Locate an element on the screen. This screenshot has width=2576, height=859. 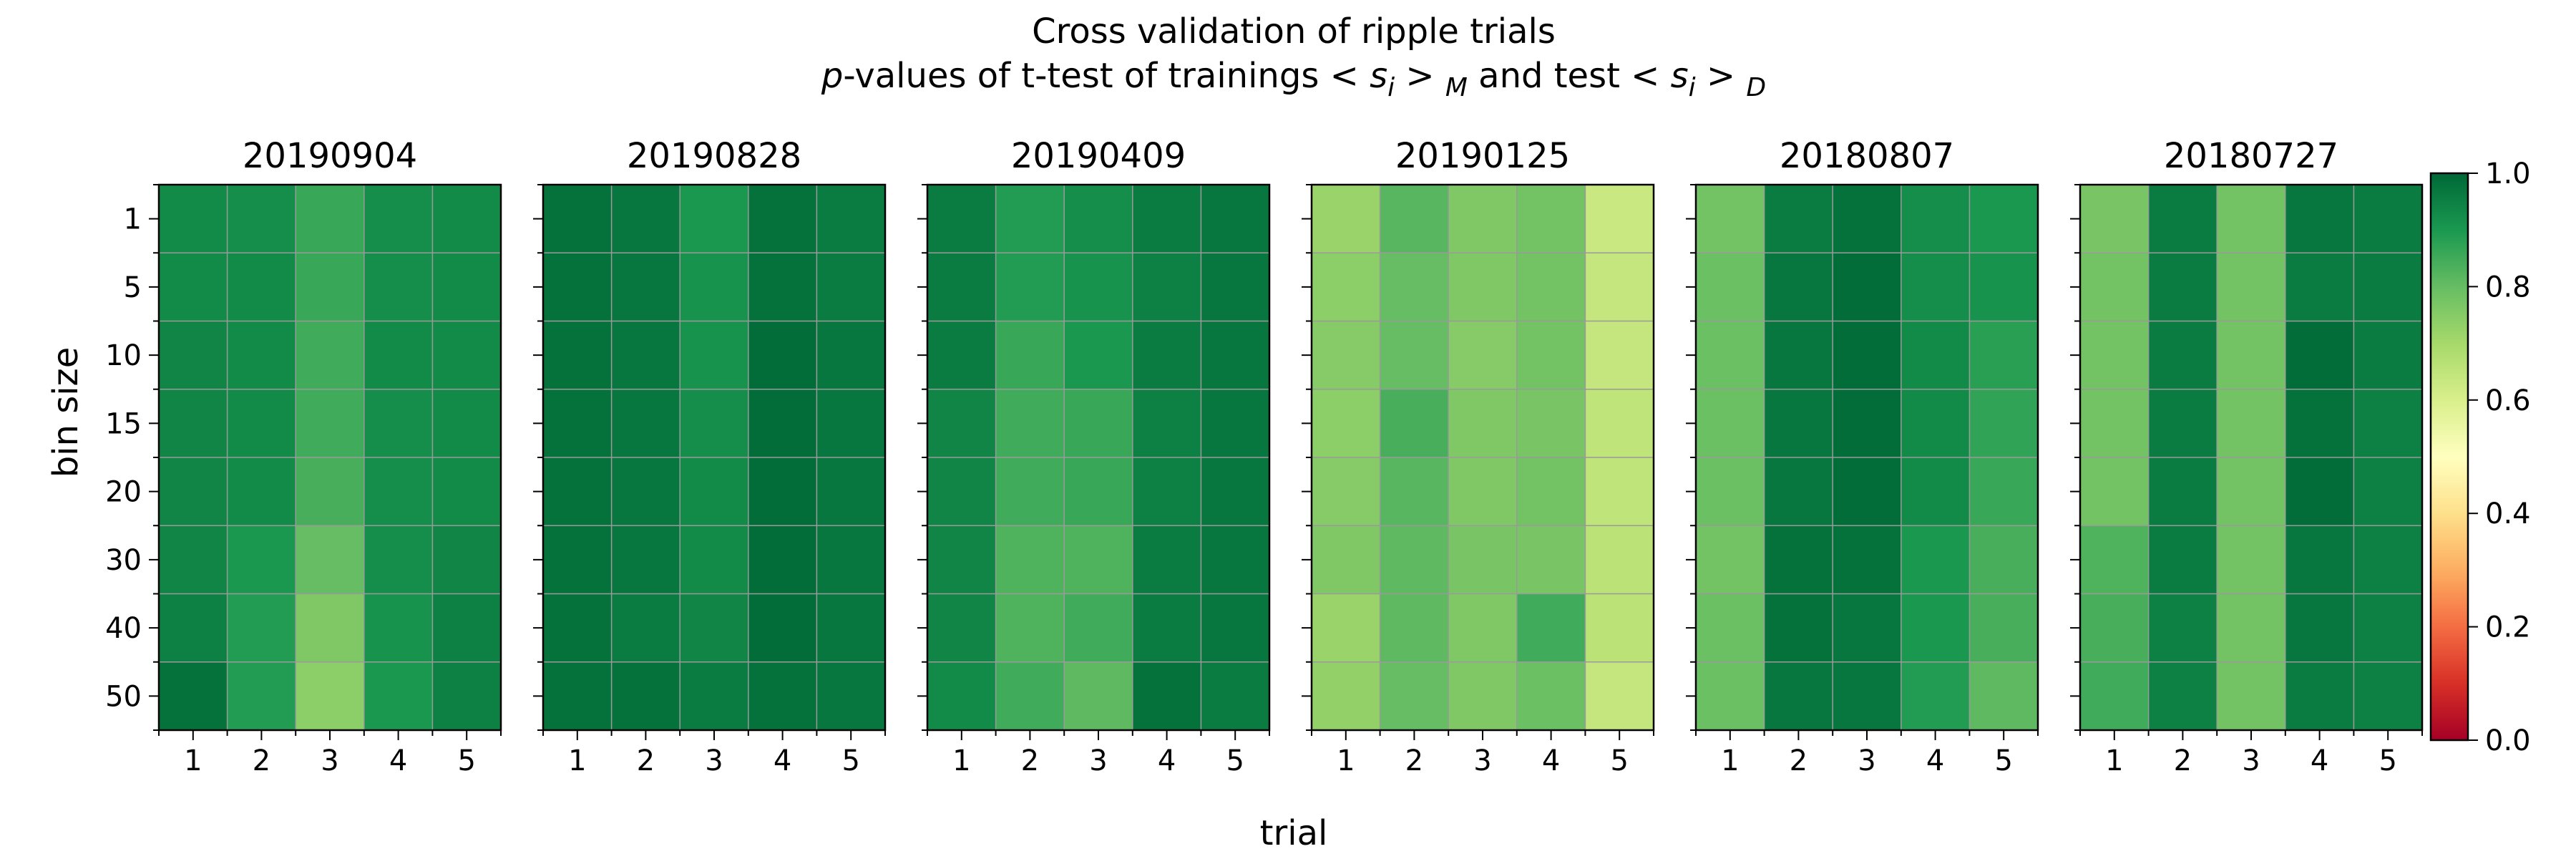
colorbar-gradient is located at coordinates (2449, 457).